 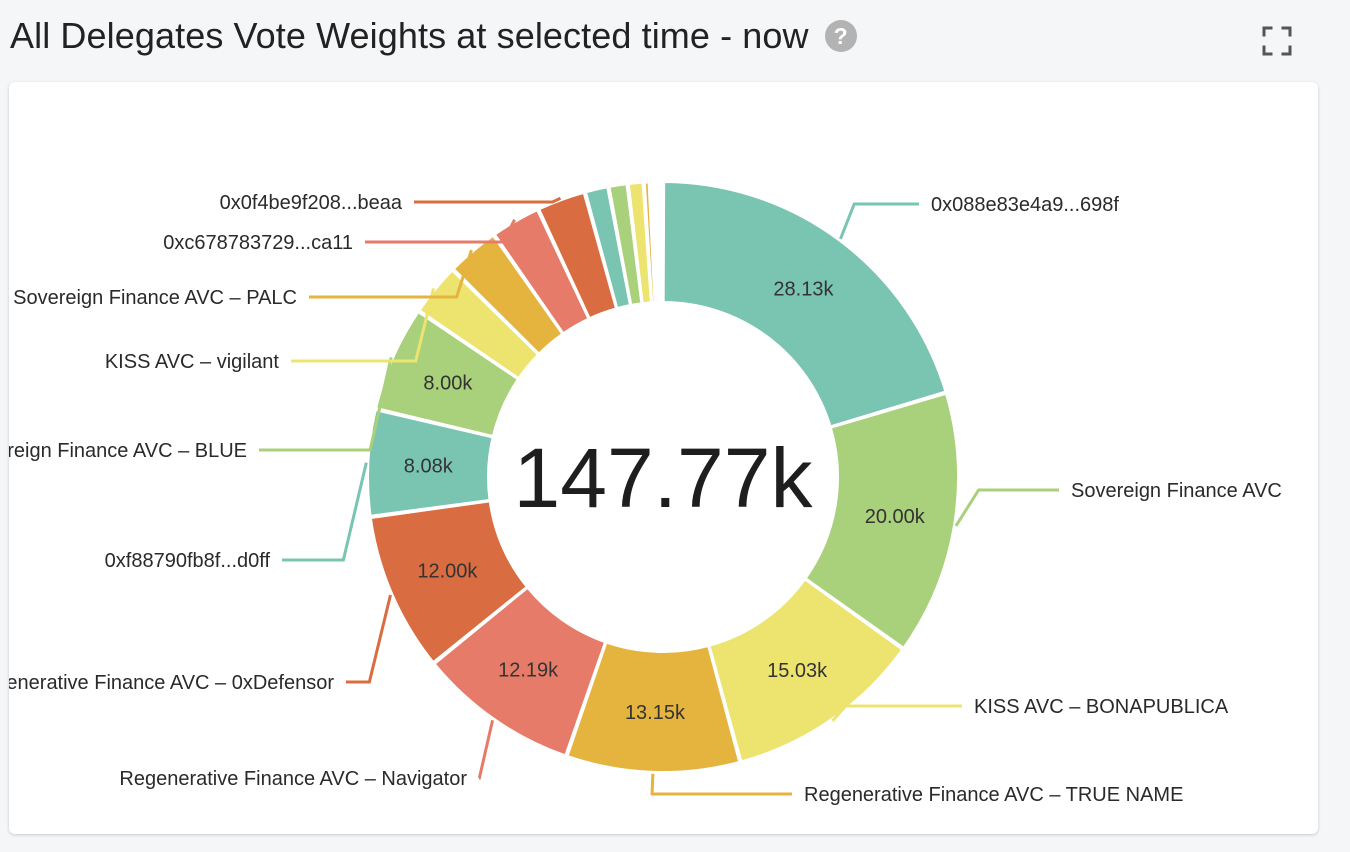 What do you see at coordinates (803, 290) in the screenshot?
I see `slice-value-label: 28.13k` at bounding box center [803, 290].